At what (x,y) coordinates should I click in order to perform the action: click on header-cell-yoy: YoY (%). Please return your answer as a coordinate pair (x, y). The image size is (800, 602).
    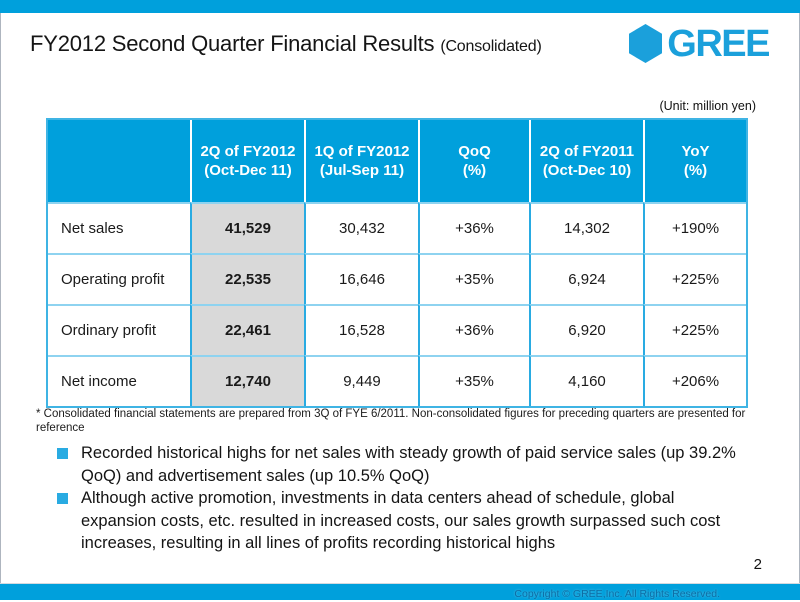
    Looking at the image, I should click on (694, 161).